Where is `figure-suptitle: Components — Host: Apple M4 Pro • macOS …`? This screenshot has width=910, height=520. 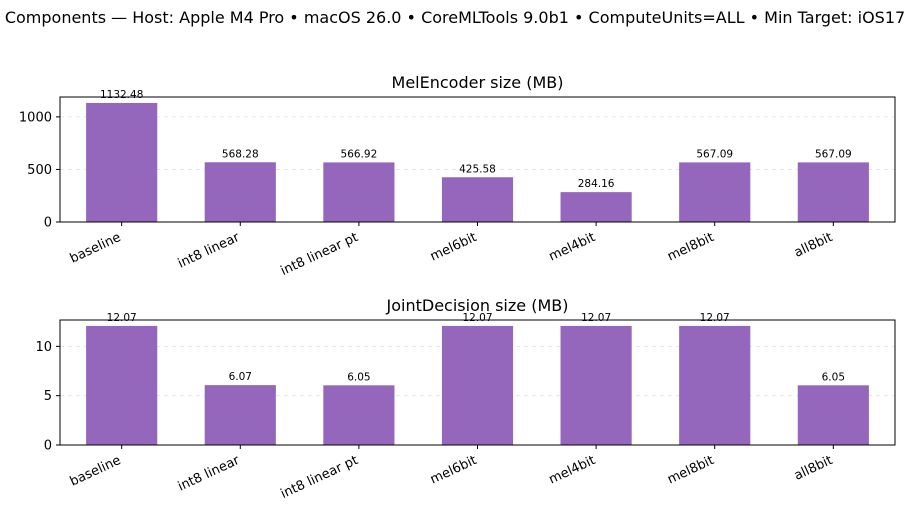
figure-suptitle: Components — Host: Apple M4 Pro • macOS … is located at coordinates (455, 17).